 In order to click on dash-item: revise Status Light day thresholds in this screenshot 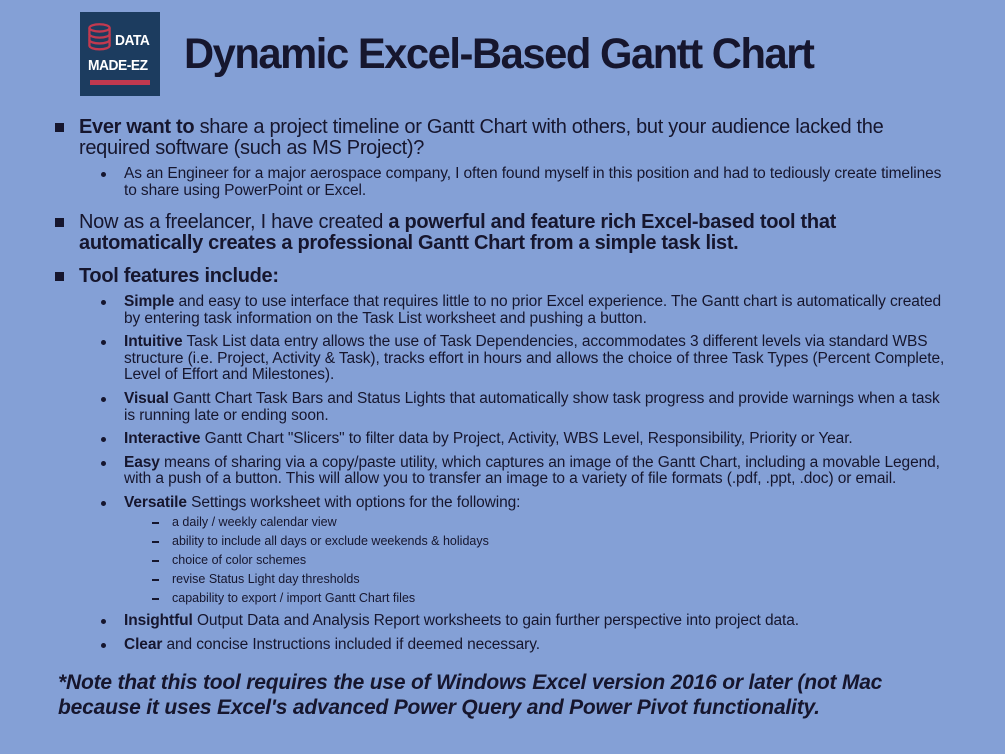, I will do `click(475, 579)`.